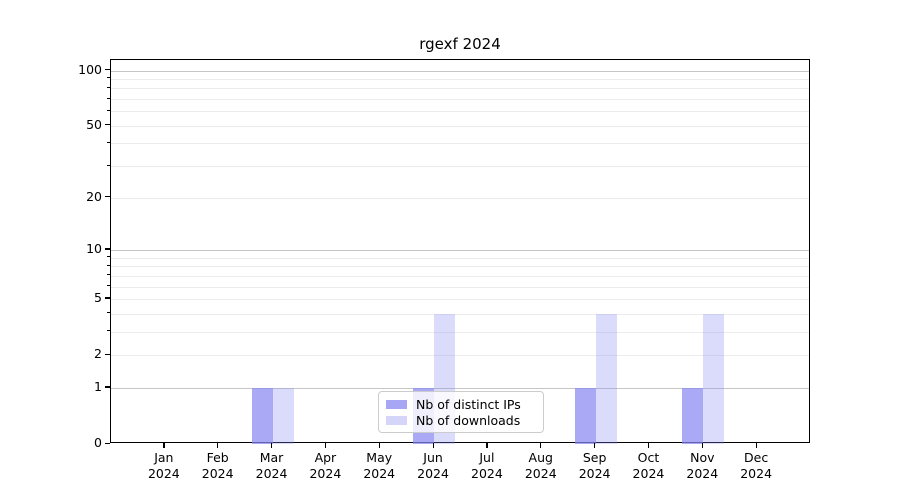 This screenshot has height=500, width=900. What do you see at coordinates (94, 248) in the screenshot?
I see `y-tick-label: 10` at bounding box center [94, 248].